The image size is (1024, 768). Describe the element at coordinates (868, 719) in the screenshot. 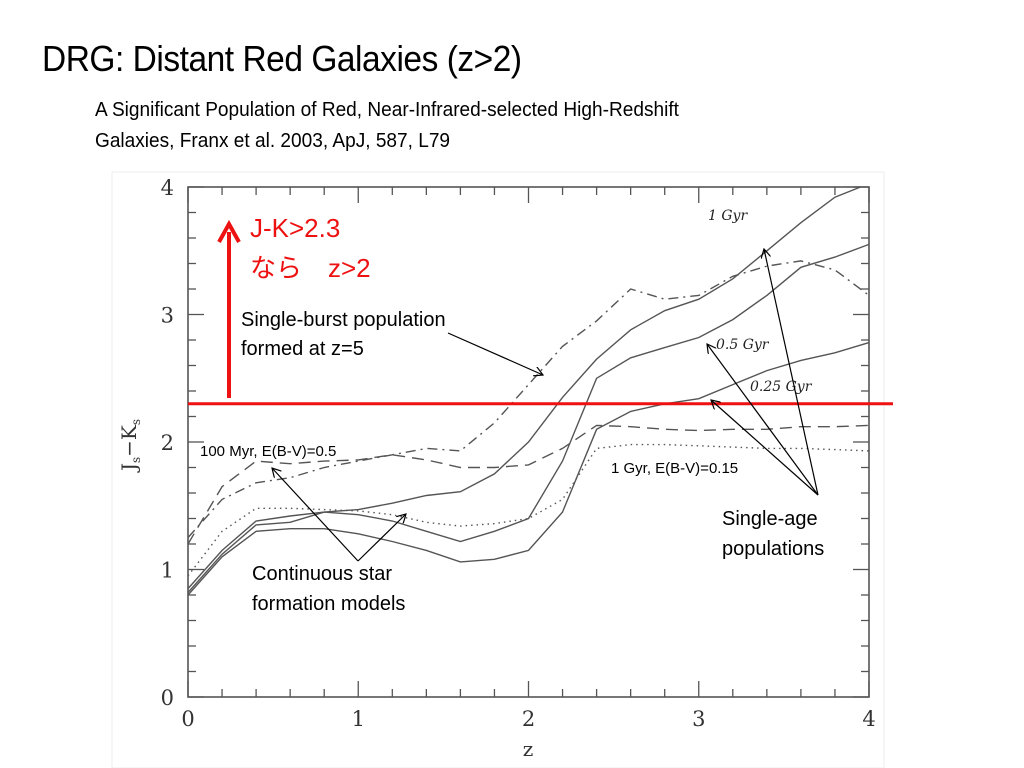

I see `x-tick-label: 4` at that location.